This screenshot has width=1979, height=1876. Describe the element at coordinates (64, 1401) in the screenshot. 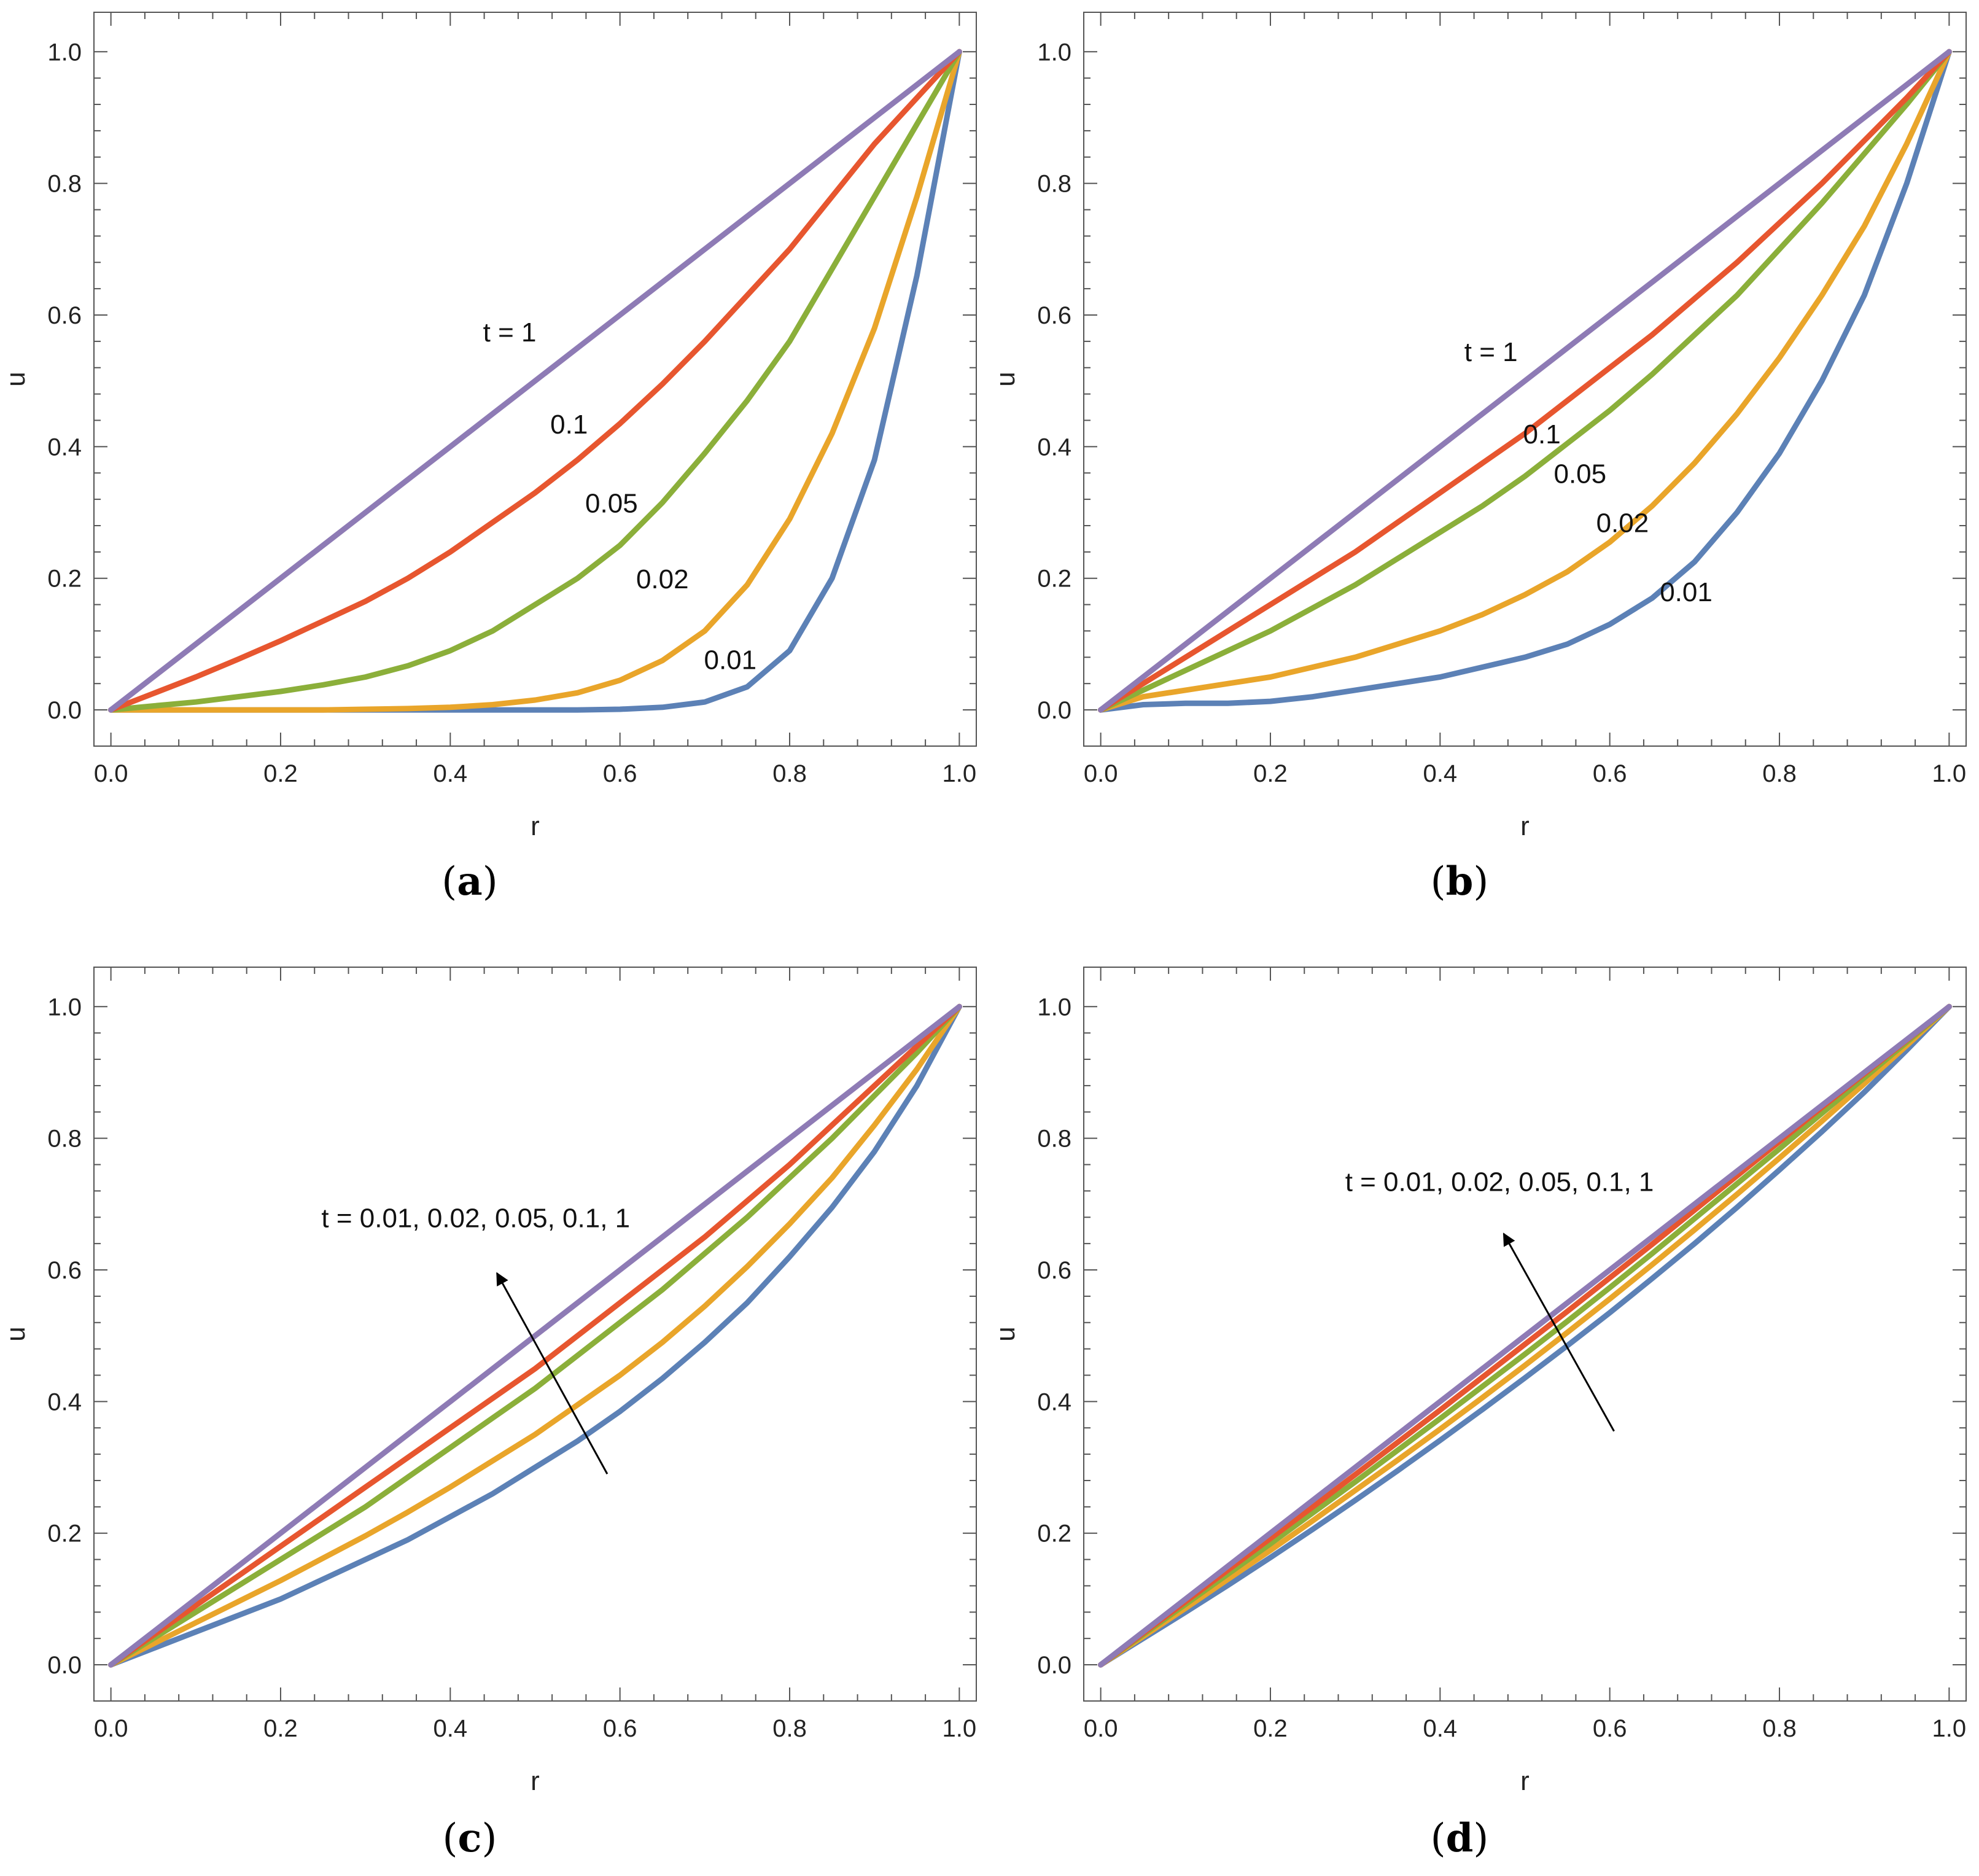

I see `panel-c-y-tick-label: 0.4` at that location.